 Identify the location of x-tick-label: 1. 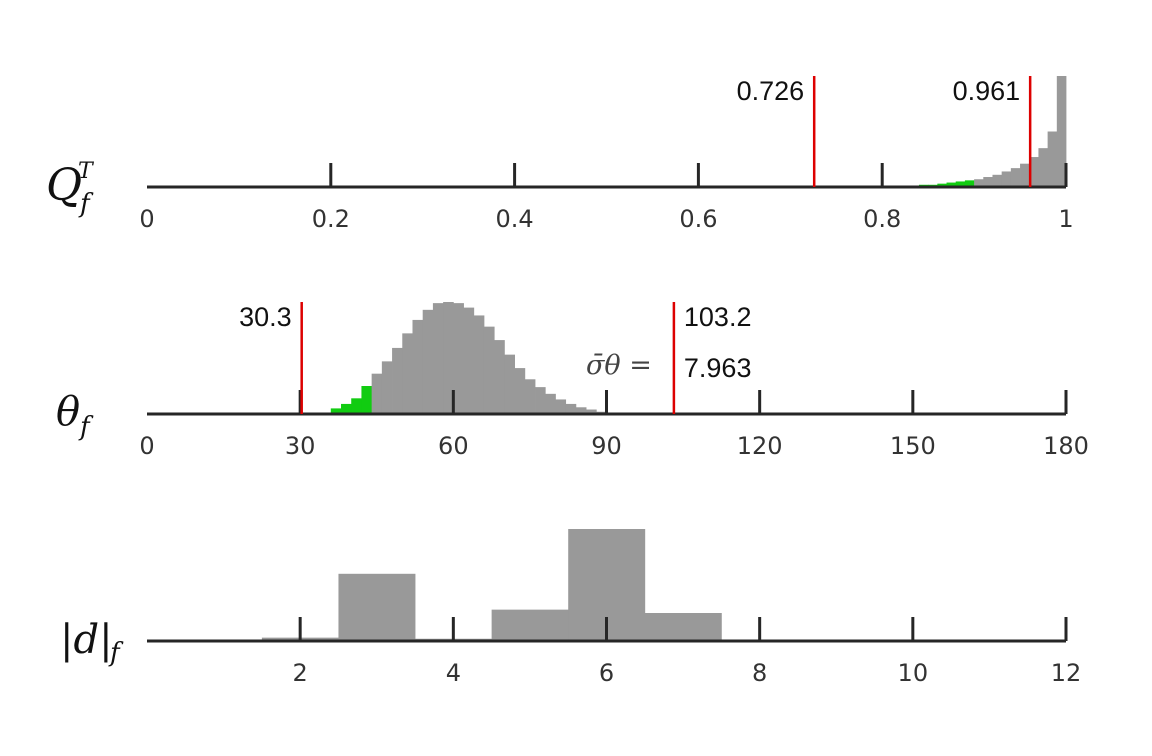
(1065, 219).